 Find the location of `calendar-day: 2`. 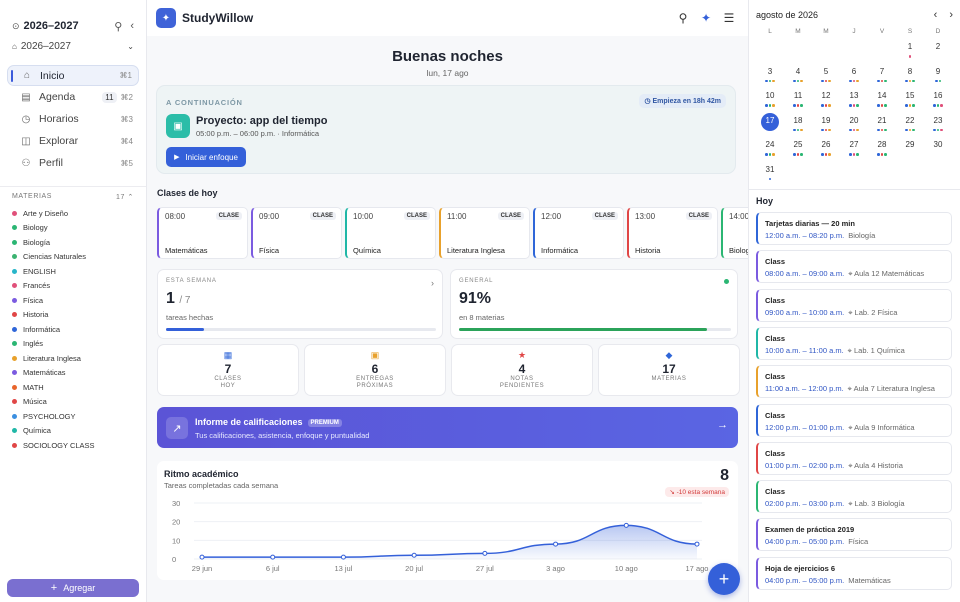

calendar-day: 2 is located at coordinates (938, 48).